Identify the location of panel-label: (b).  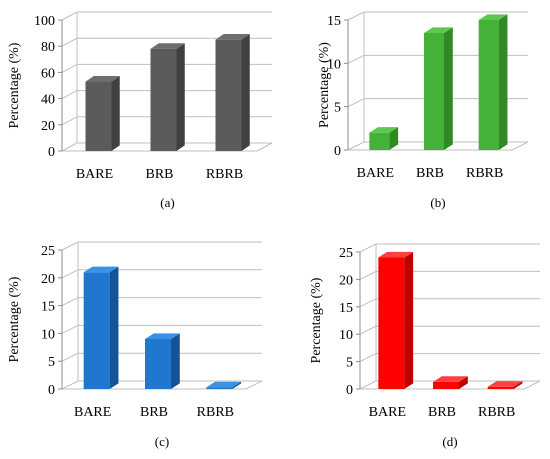
(437, 202).